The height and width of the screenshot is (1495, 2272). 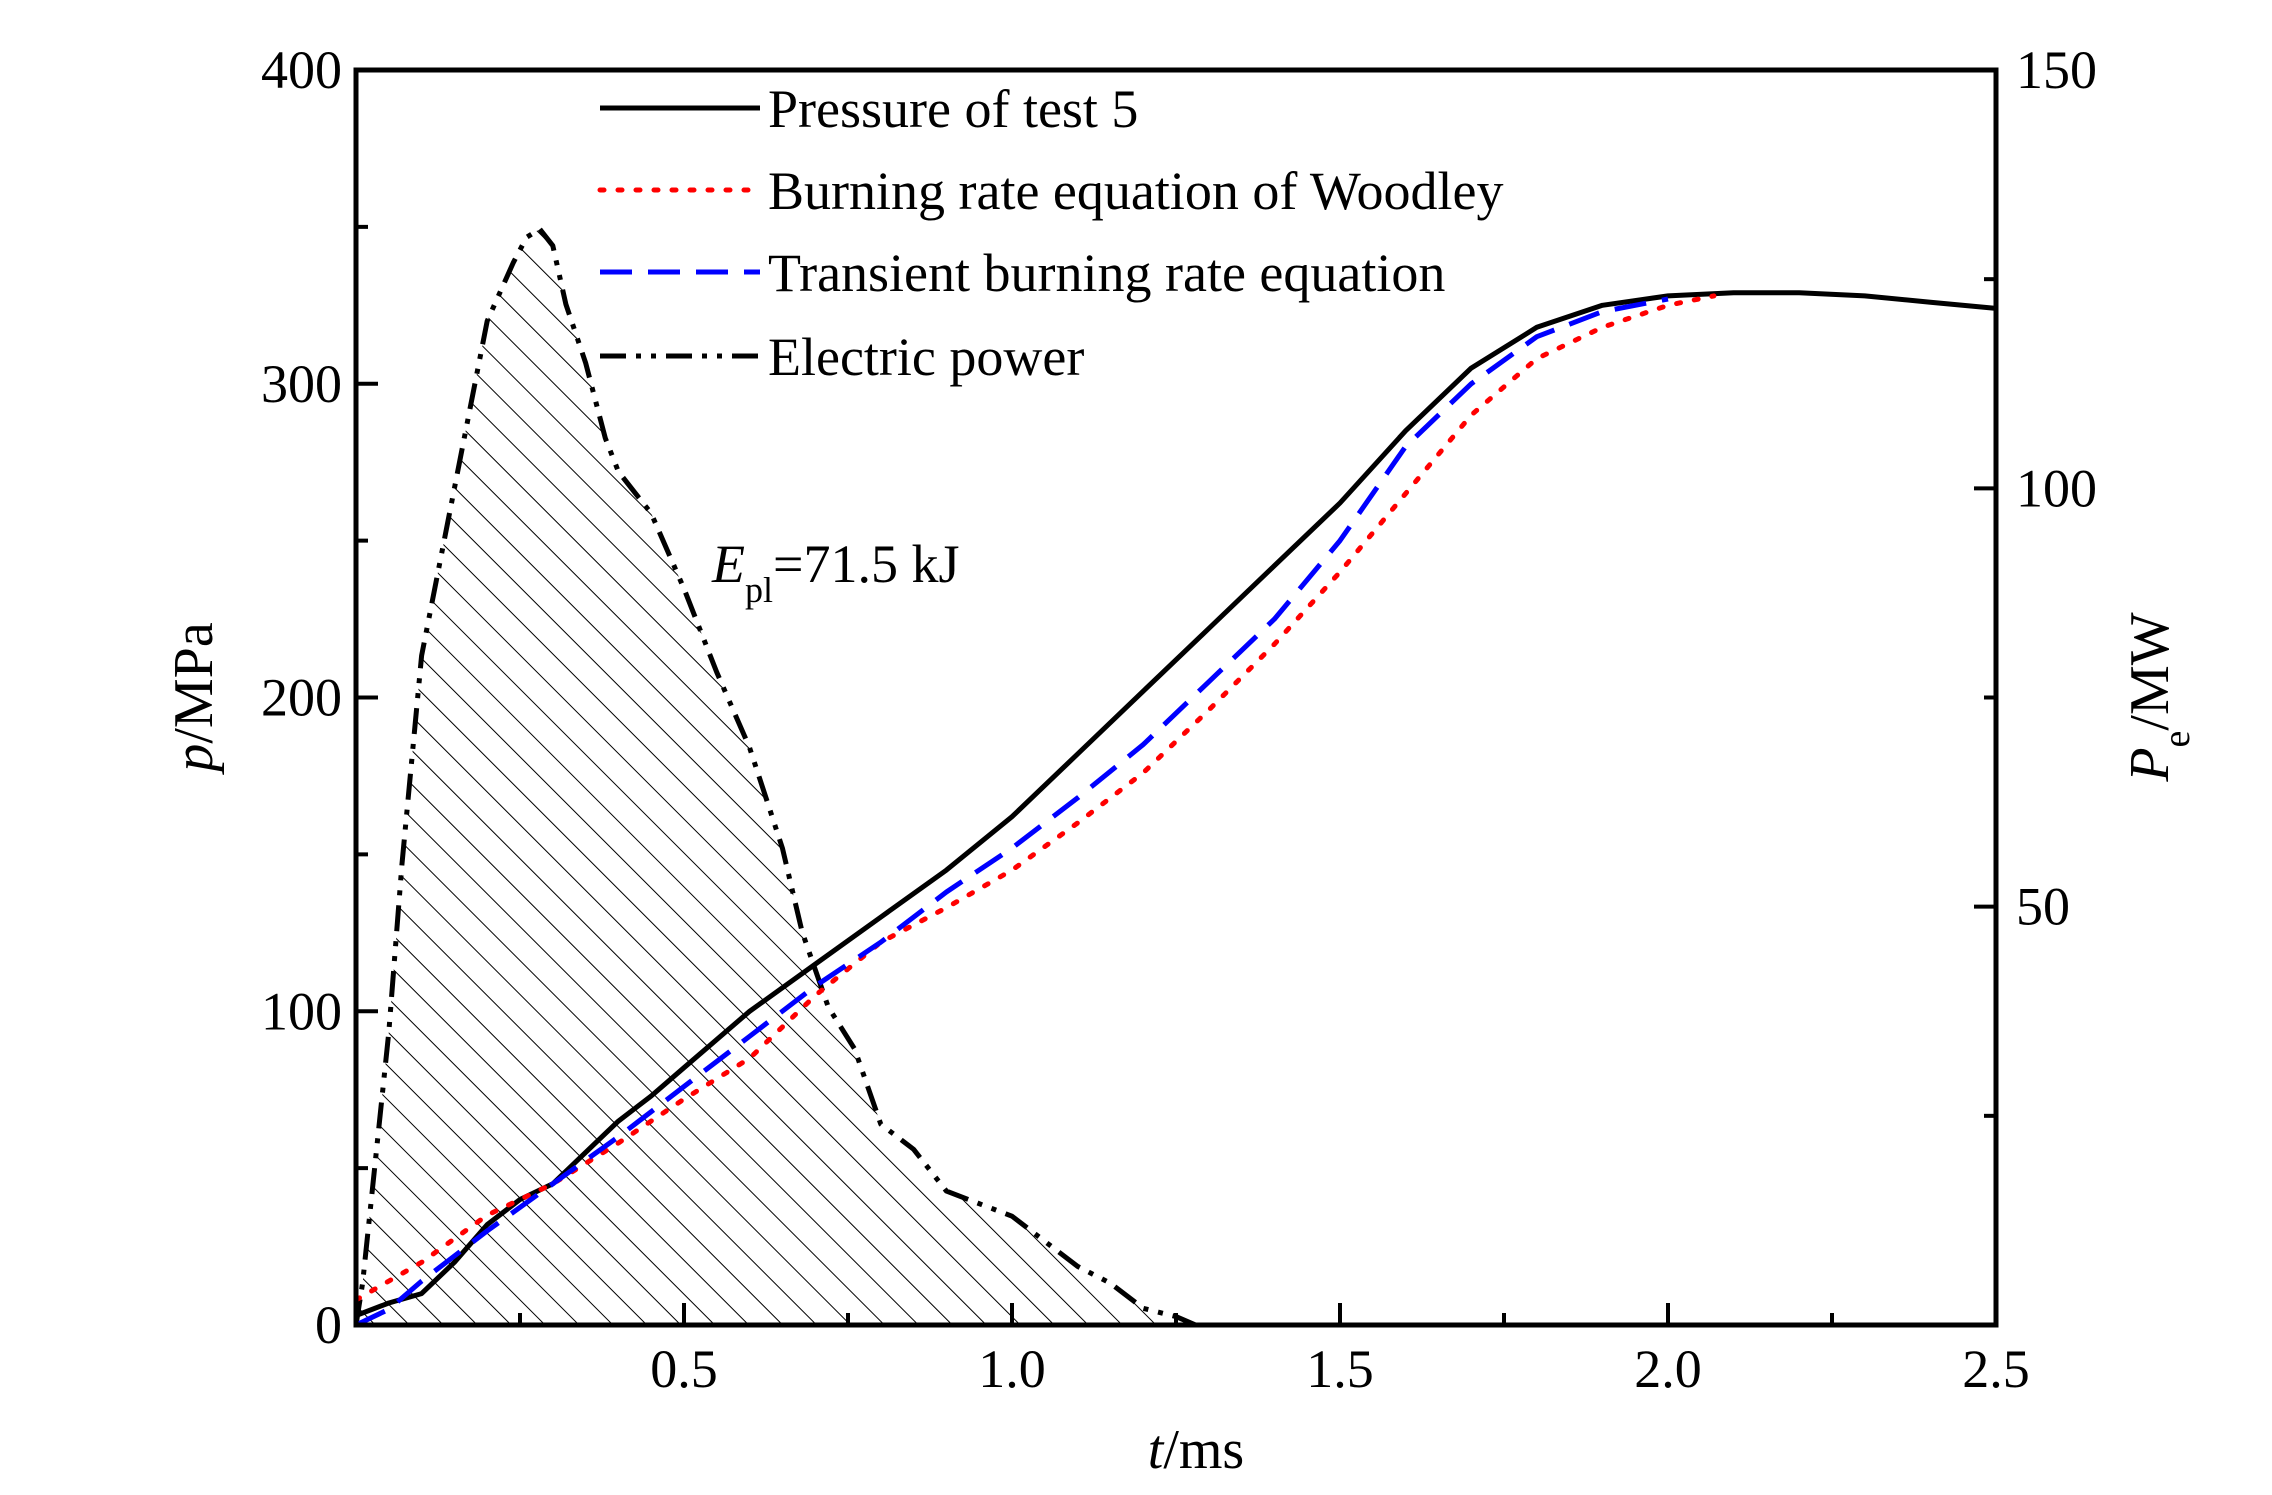 I want to click on x-tick-label: 2.0, so click(x=1668, y=1369).